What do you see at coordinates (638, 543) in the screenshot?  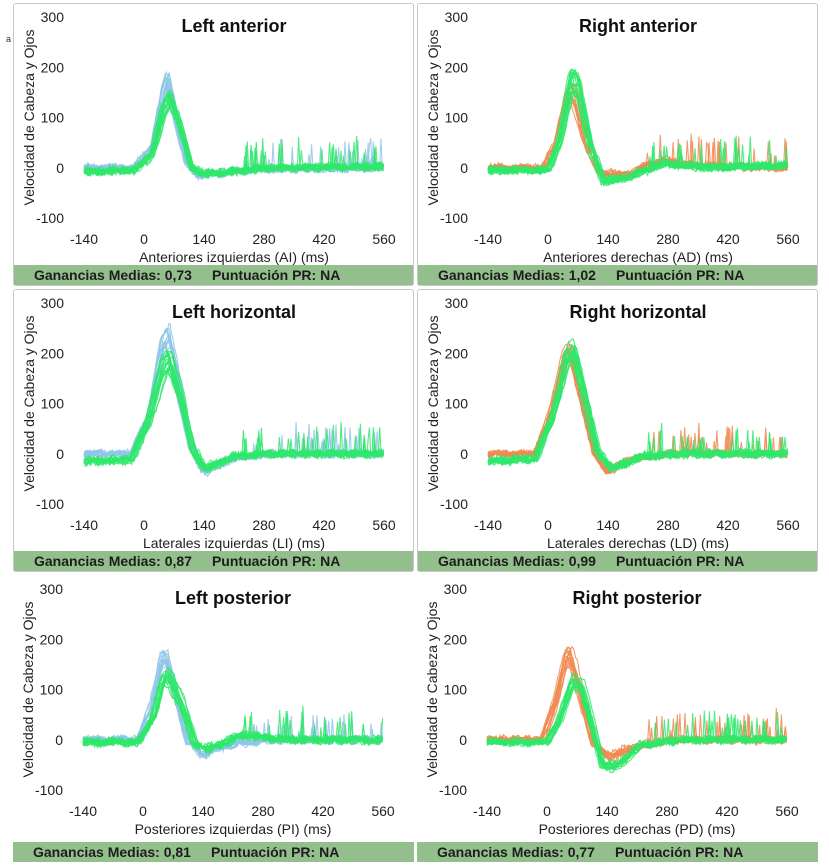 I see `x-axis-label: Laterales derechas (LD) (ms)` at bounding box center [638, 543].